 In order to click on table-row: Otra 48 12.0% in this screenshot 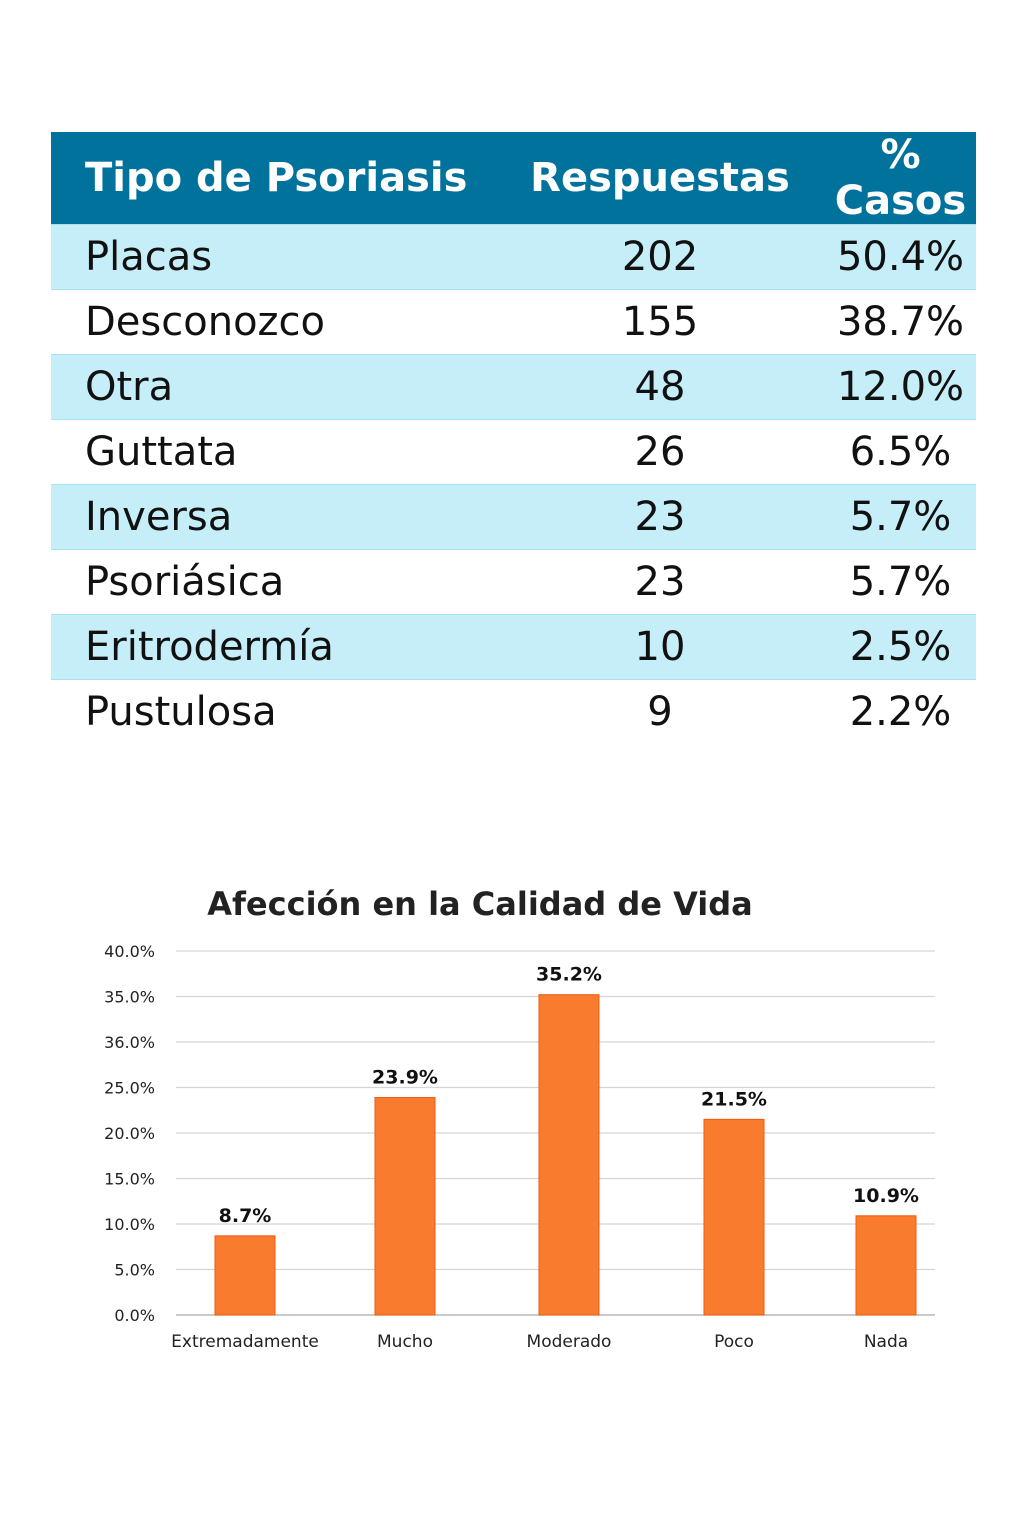, I will do `click(513, 387)`.